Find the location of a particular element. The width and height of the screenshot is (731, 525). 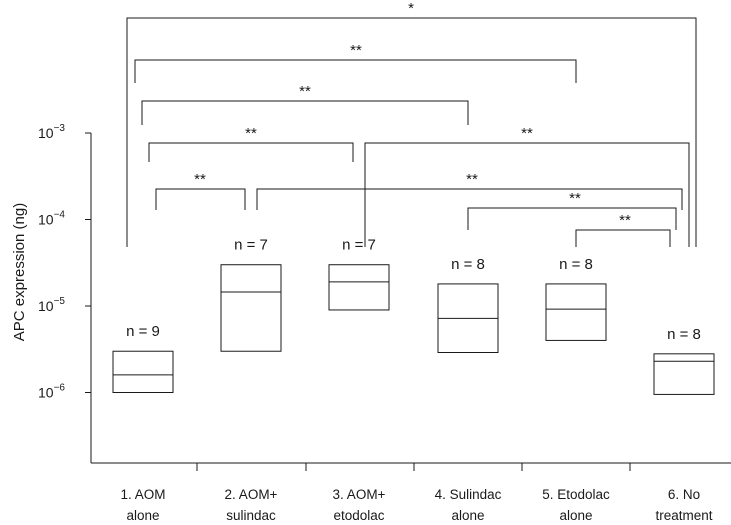

x-tick-label-line2: treatment is located at coordinates (683, 515).